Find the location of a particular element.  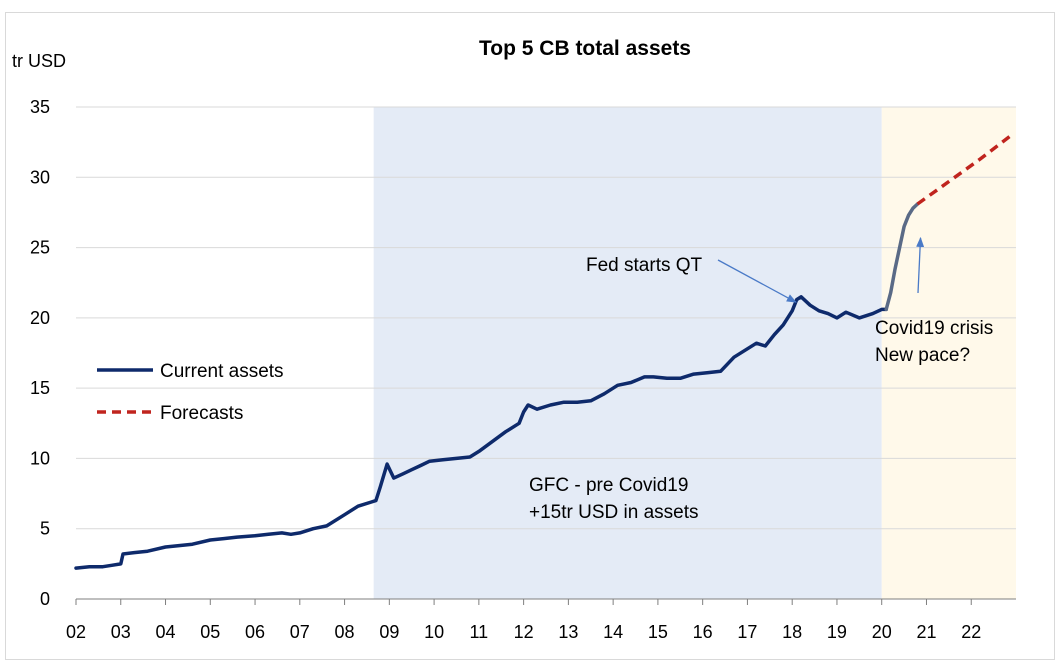

x-tick-label: 15 is located at coordinates (658, 632).